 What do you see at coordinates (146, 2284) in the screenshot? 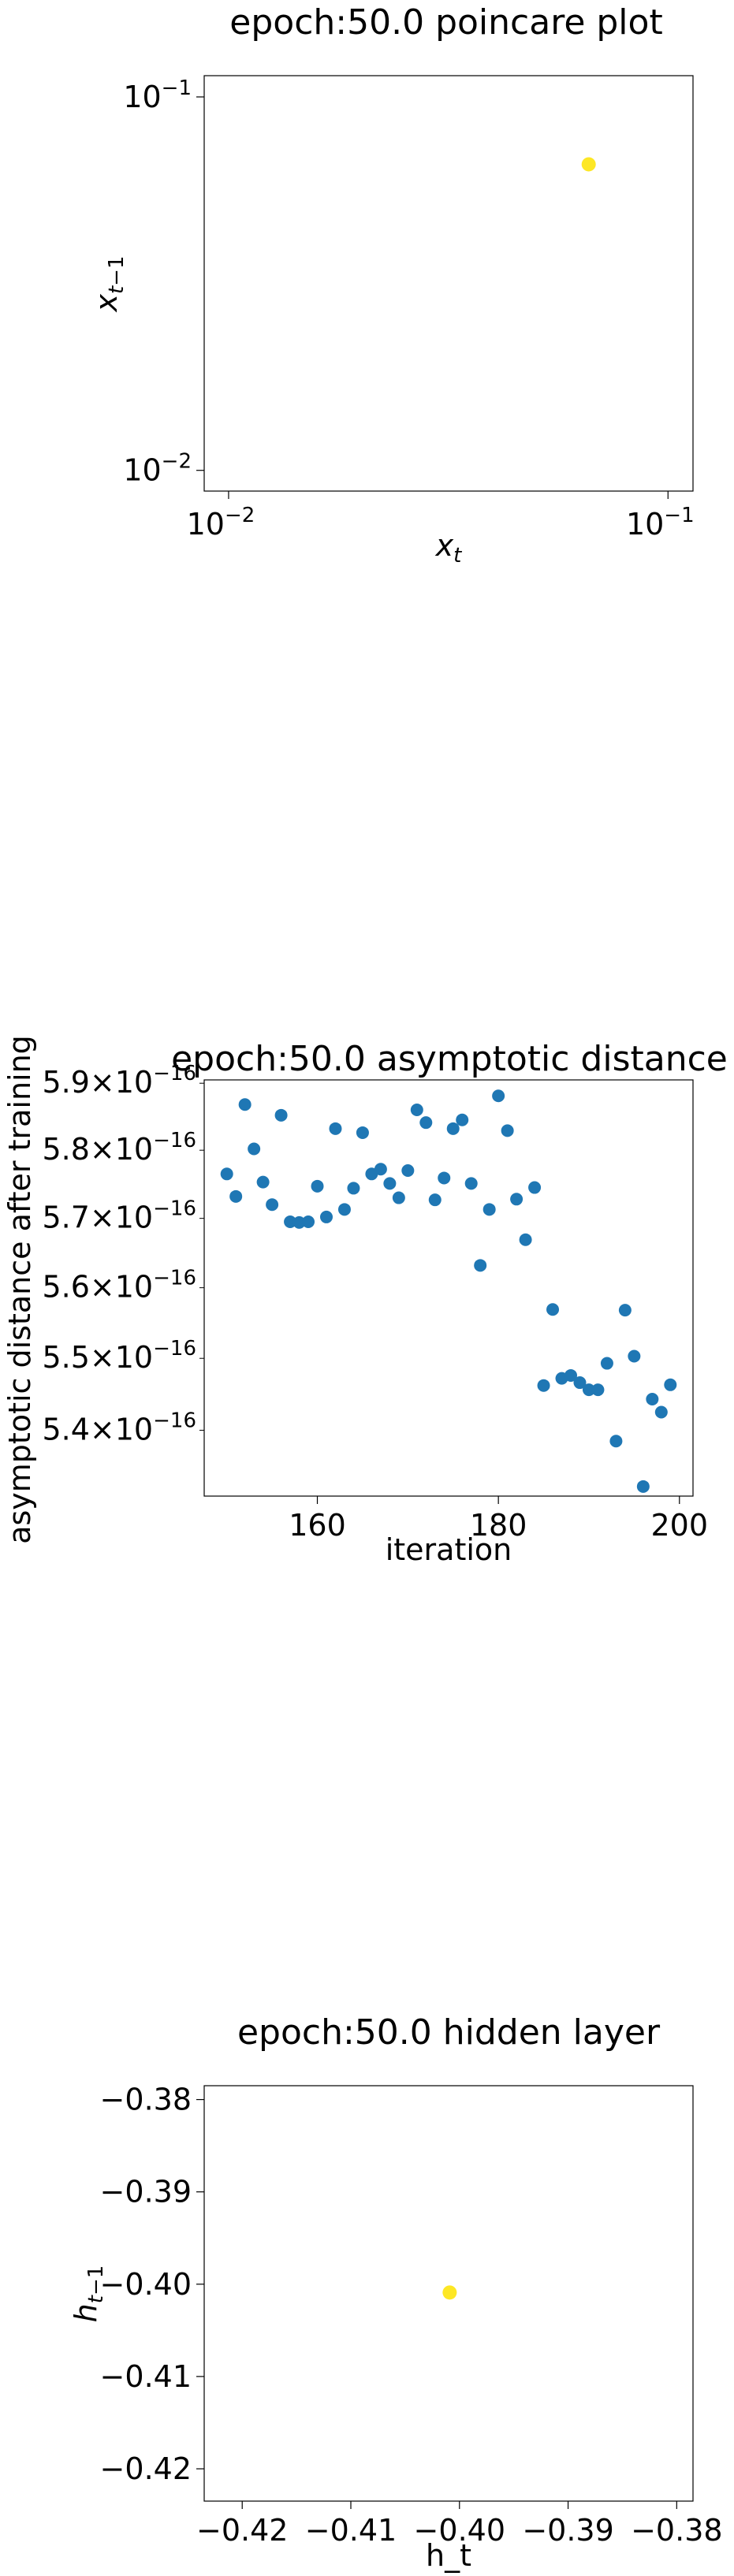
I see `hidden-ytick-label-2: −0.40` at bounding box center [146, 2284].